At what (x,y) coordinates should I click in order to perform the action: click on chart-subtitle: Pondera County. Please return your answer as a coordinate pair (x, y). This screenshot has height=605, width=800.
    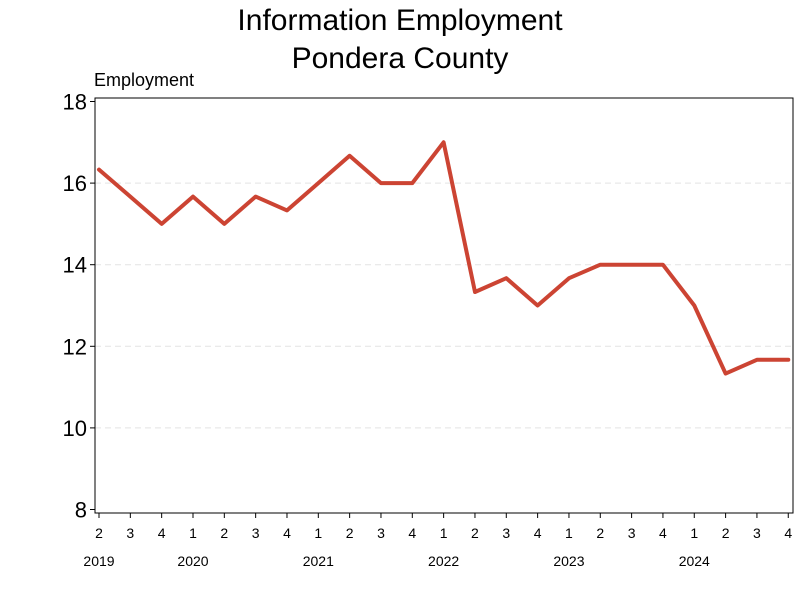
    Looking at the image, I should click on (400, 58).